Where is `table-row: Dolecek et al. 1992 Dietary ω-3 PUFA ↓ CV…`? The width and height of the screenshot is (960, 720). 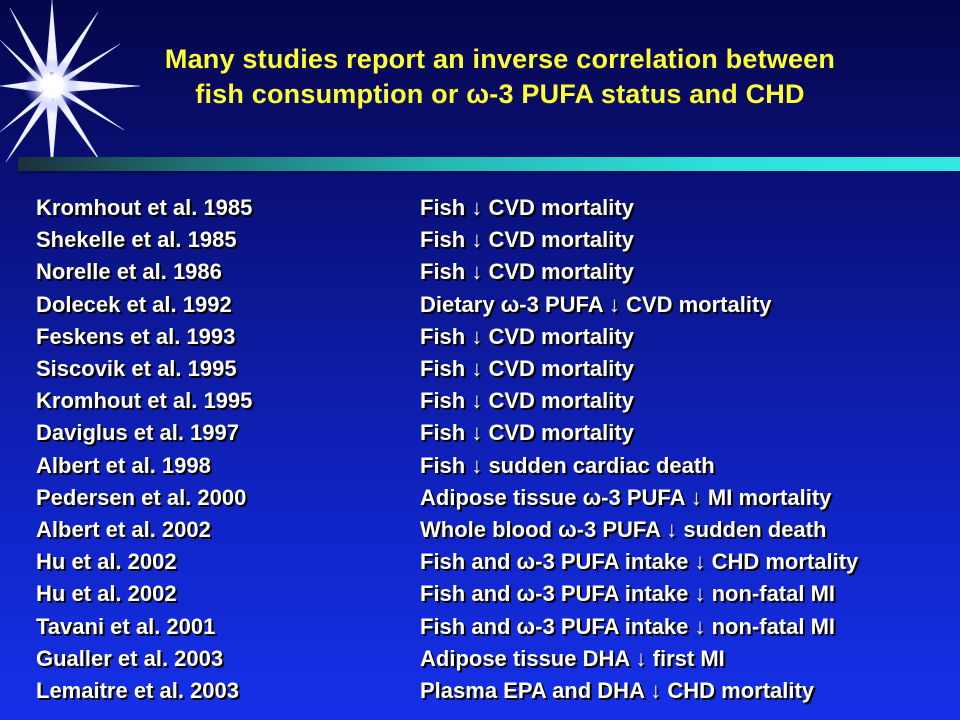
table-row: Dolecek et al. 1992 Dietary ω-3 PUFA ↓ CV… is located at coordinates (498, 305).